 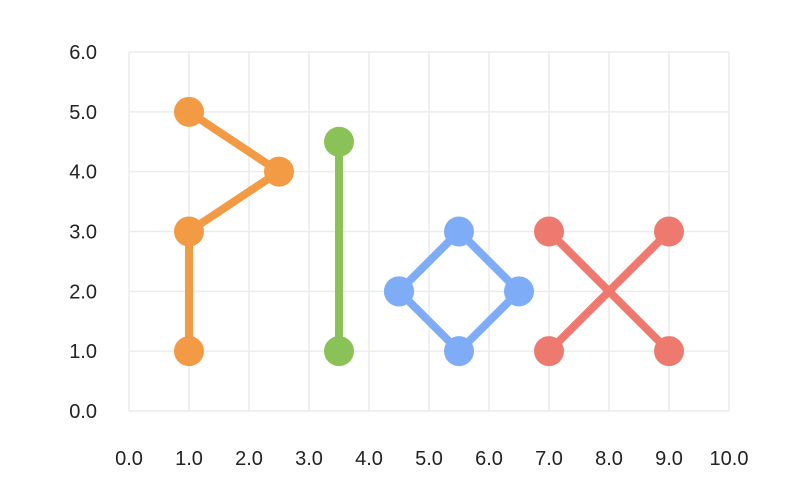 What do you see at coordinates (83, 352) in the screenshot?
I see `y-tick-label: 1.0` at bounding box center [83, 352].